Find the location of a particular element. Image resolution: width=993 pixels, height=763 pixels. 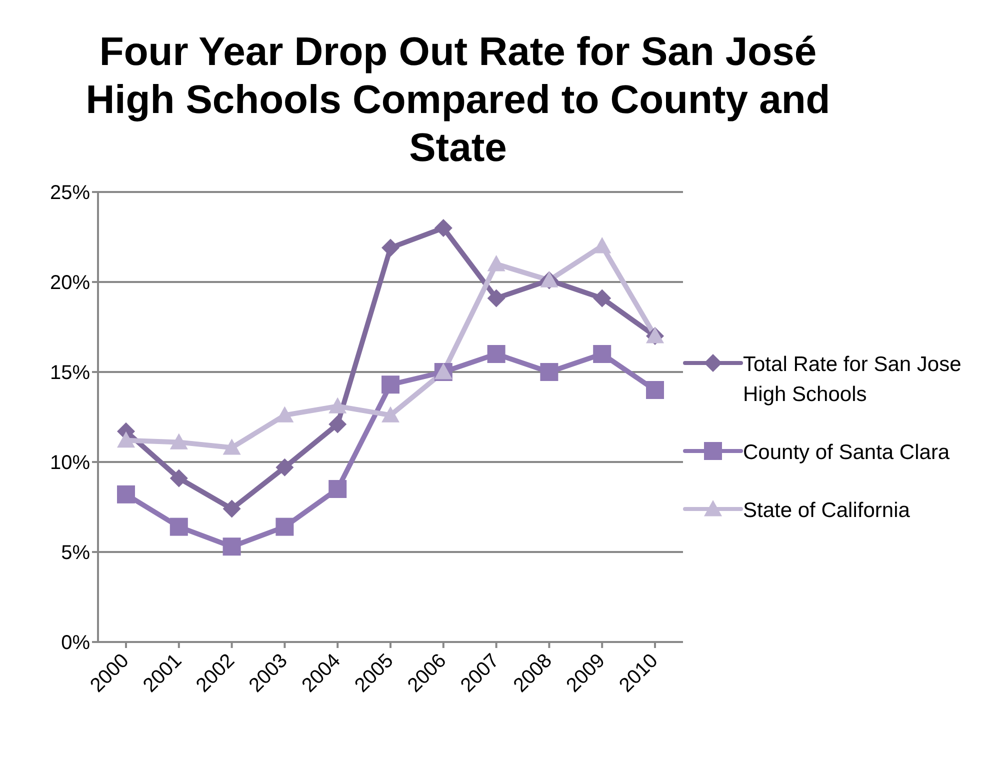

y-tick-label: 20% is located at coordinates (70, 283).